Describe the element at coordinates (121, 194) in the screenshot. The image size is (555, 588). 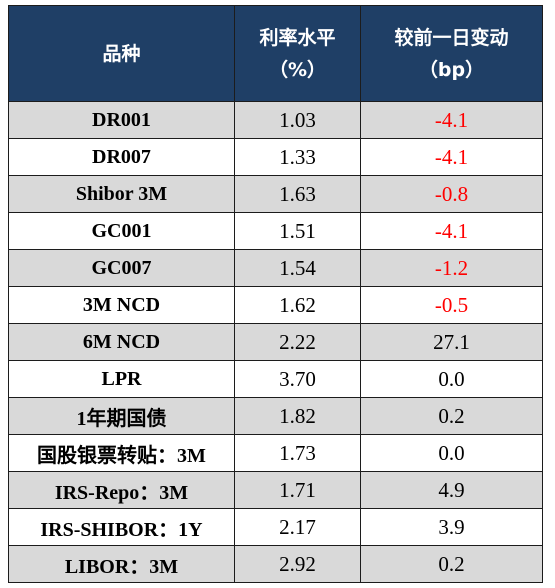
I see `product-cell: Shibor 3M` at that location.